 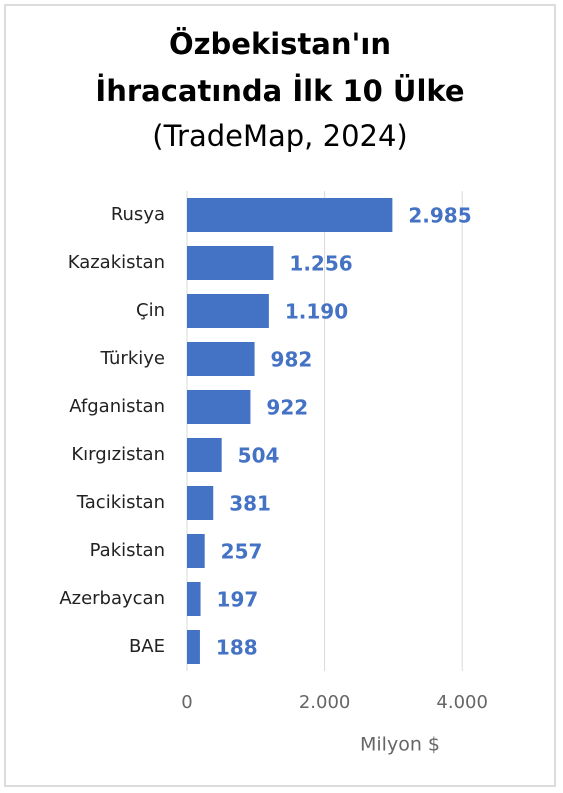 What do you see at coordinates (237, 648) in the screenshot?
I see `data-label: 188` at bounding box center [237, 648].